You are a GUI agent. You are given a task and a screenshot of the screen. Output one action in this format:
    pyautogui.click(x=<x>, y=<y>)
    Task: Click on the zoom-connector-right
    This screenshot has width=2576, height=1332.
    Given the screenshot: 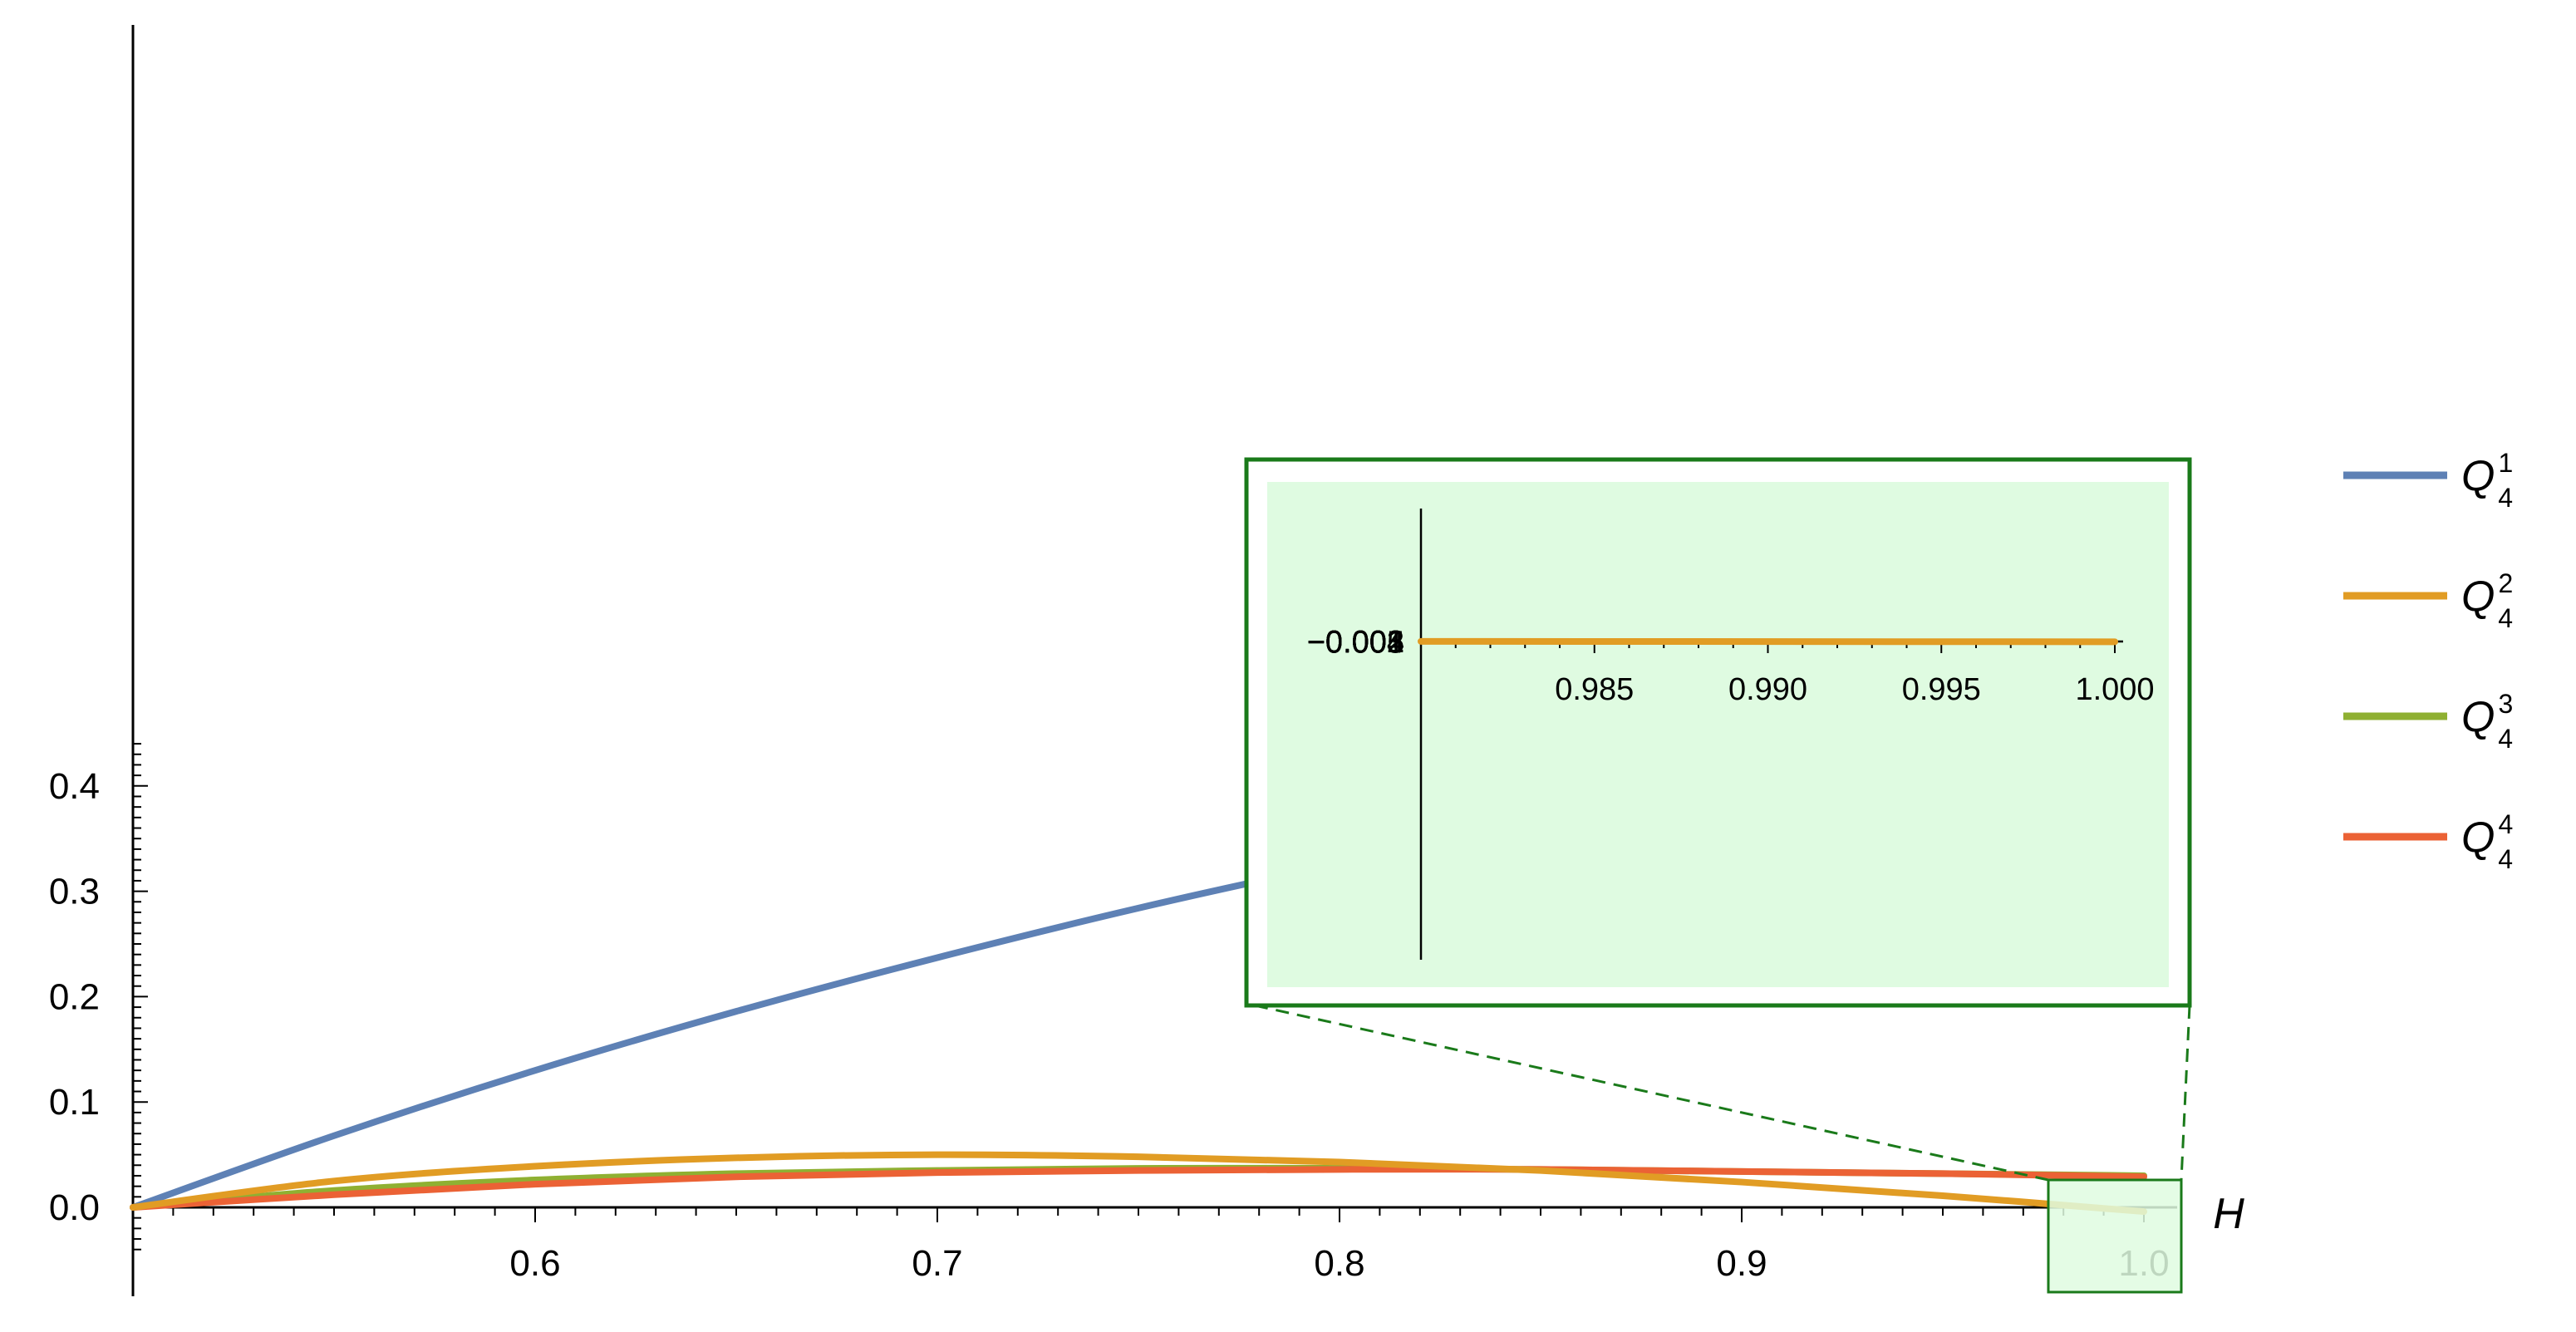 What is the action you would take?
    pyautogui.click(x=2185, y=1093)
    